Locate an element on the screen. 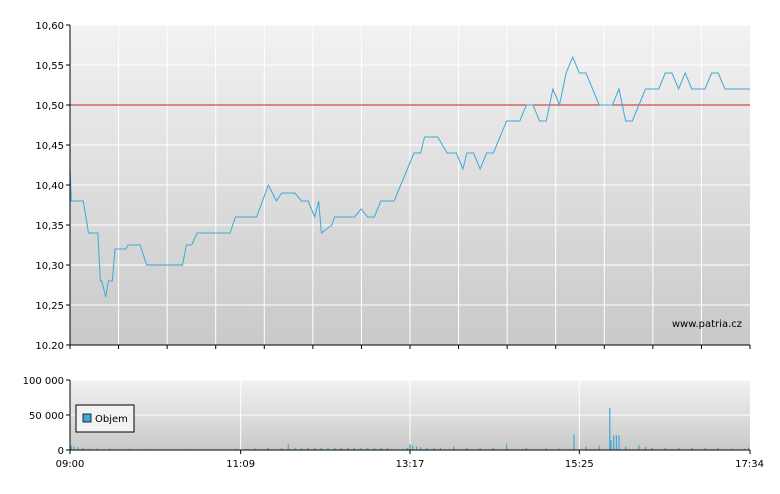 Image resolution: width=780 pixels, height=494 pixels. x-tick-label: 11:09 is located at coordinates (240, 464).